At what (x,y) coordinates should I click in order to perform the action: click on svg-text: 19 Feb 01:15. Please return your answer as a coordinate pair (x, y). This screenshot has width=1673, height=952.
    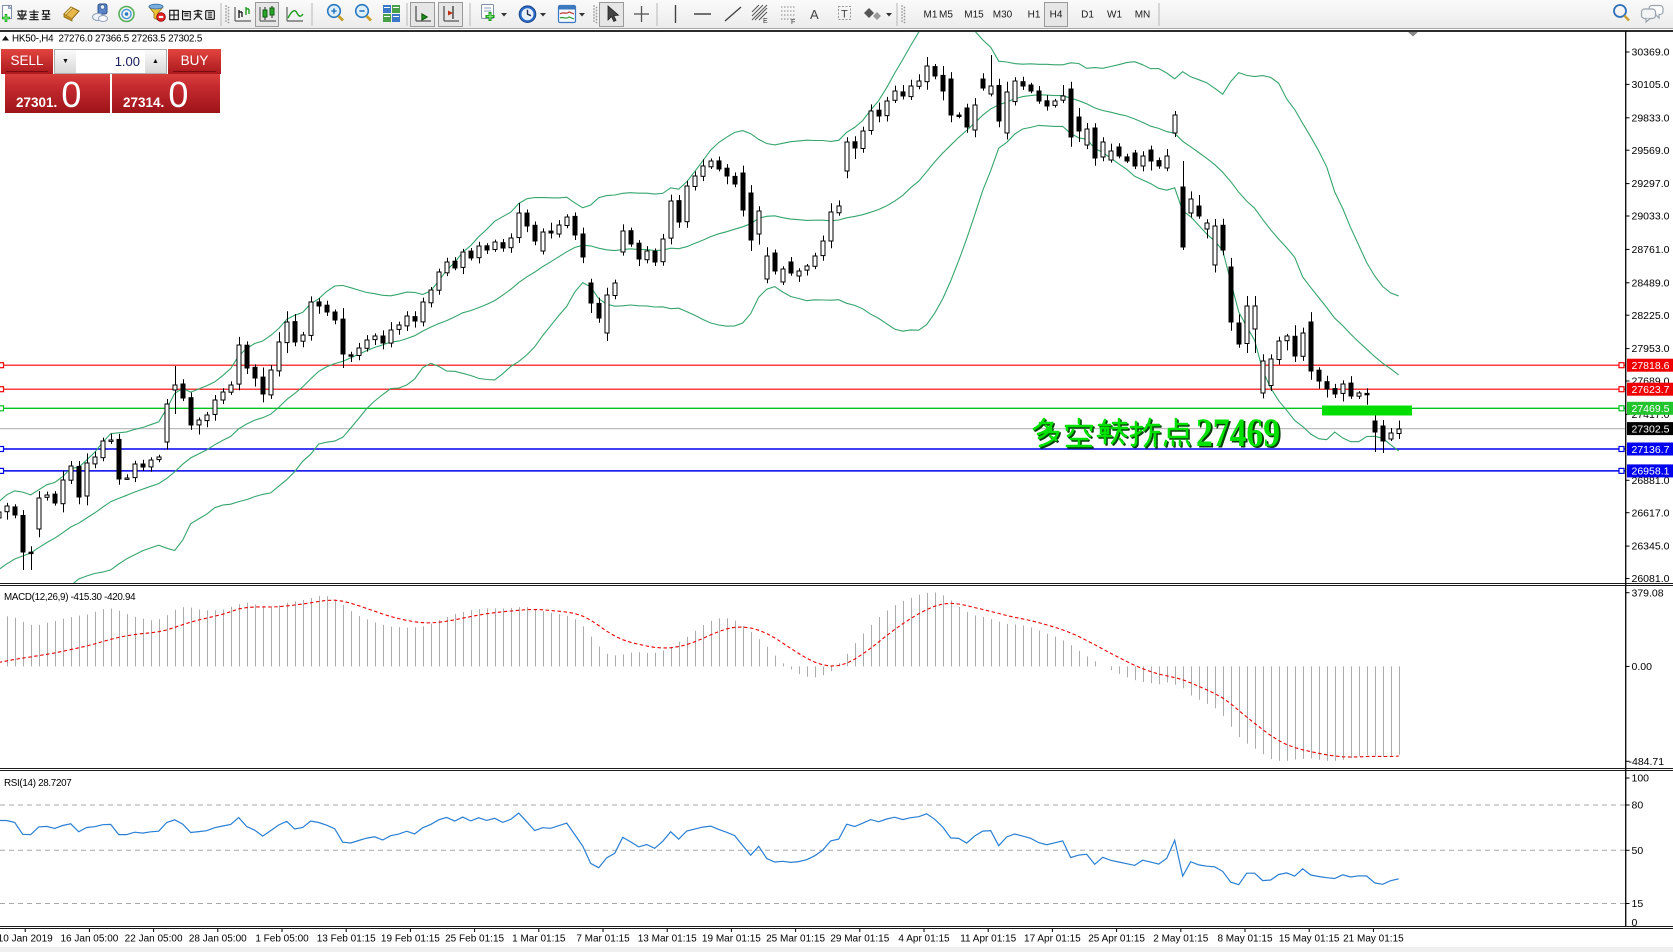
    Looking at the image, I should click on (410, 939).